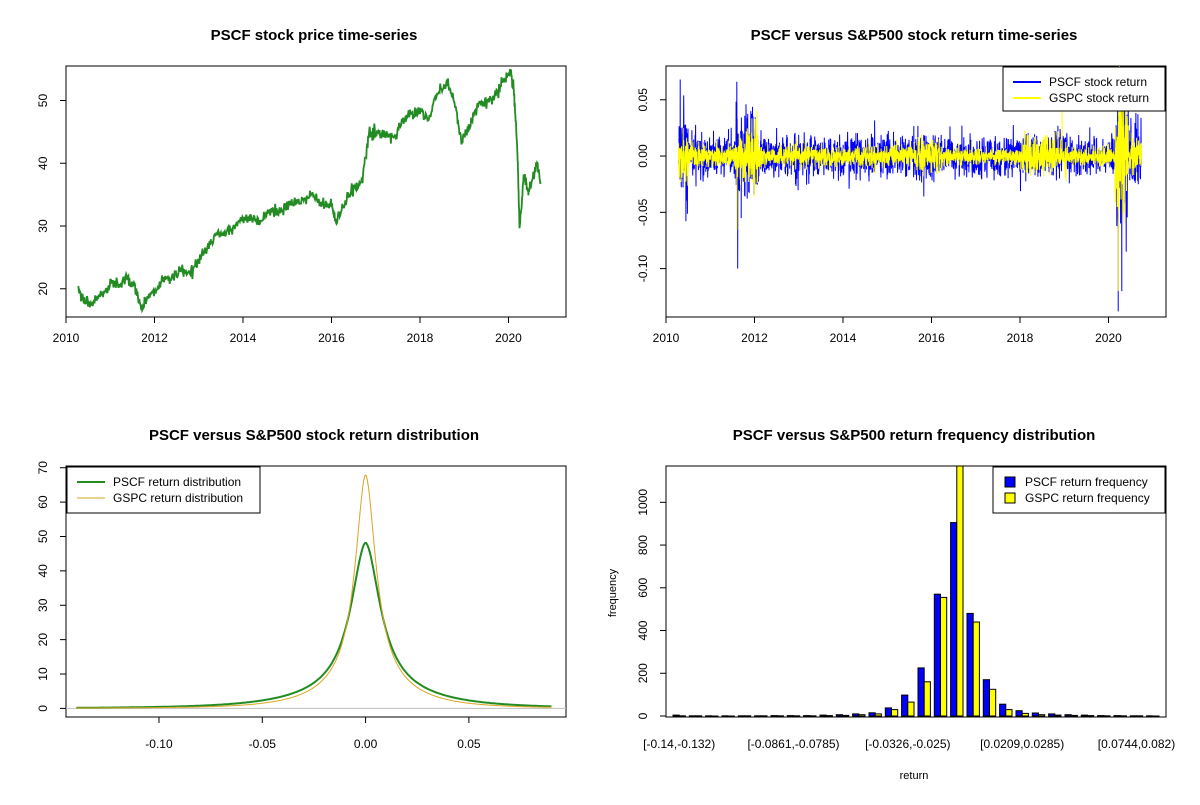 The image size is (1200, 805). Describe the element at coordinates (1010, 482) in the screenshot. I see `legend-swatch-pscf-frequency` at that location.